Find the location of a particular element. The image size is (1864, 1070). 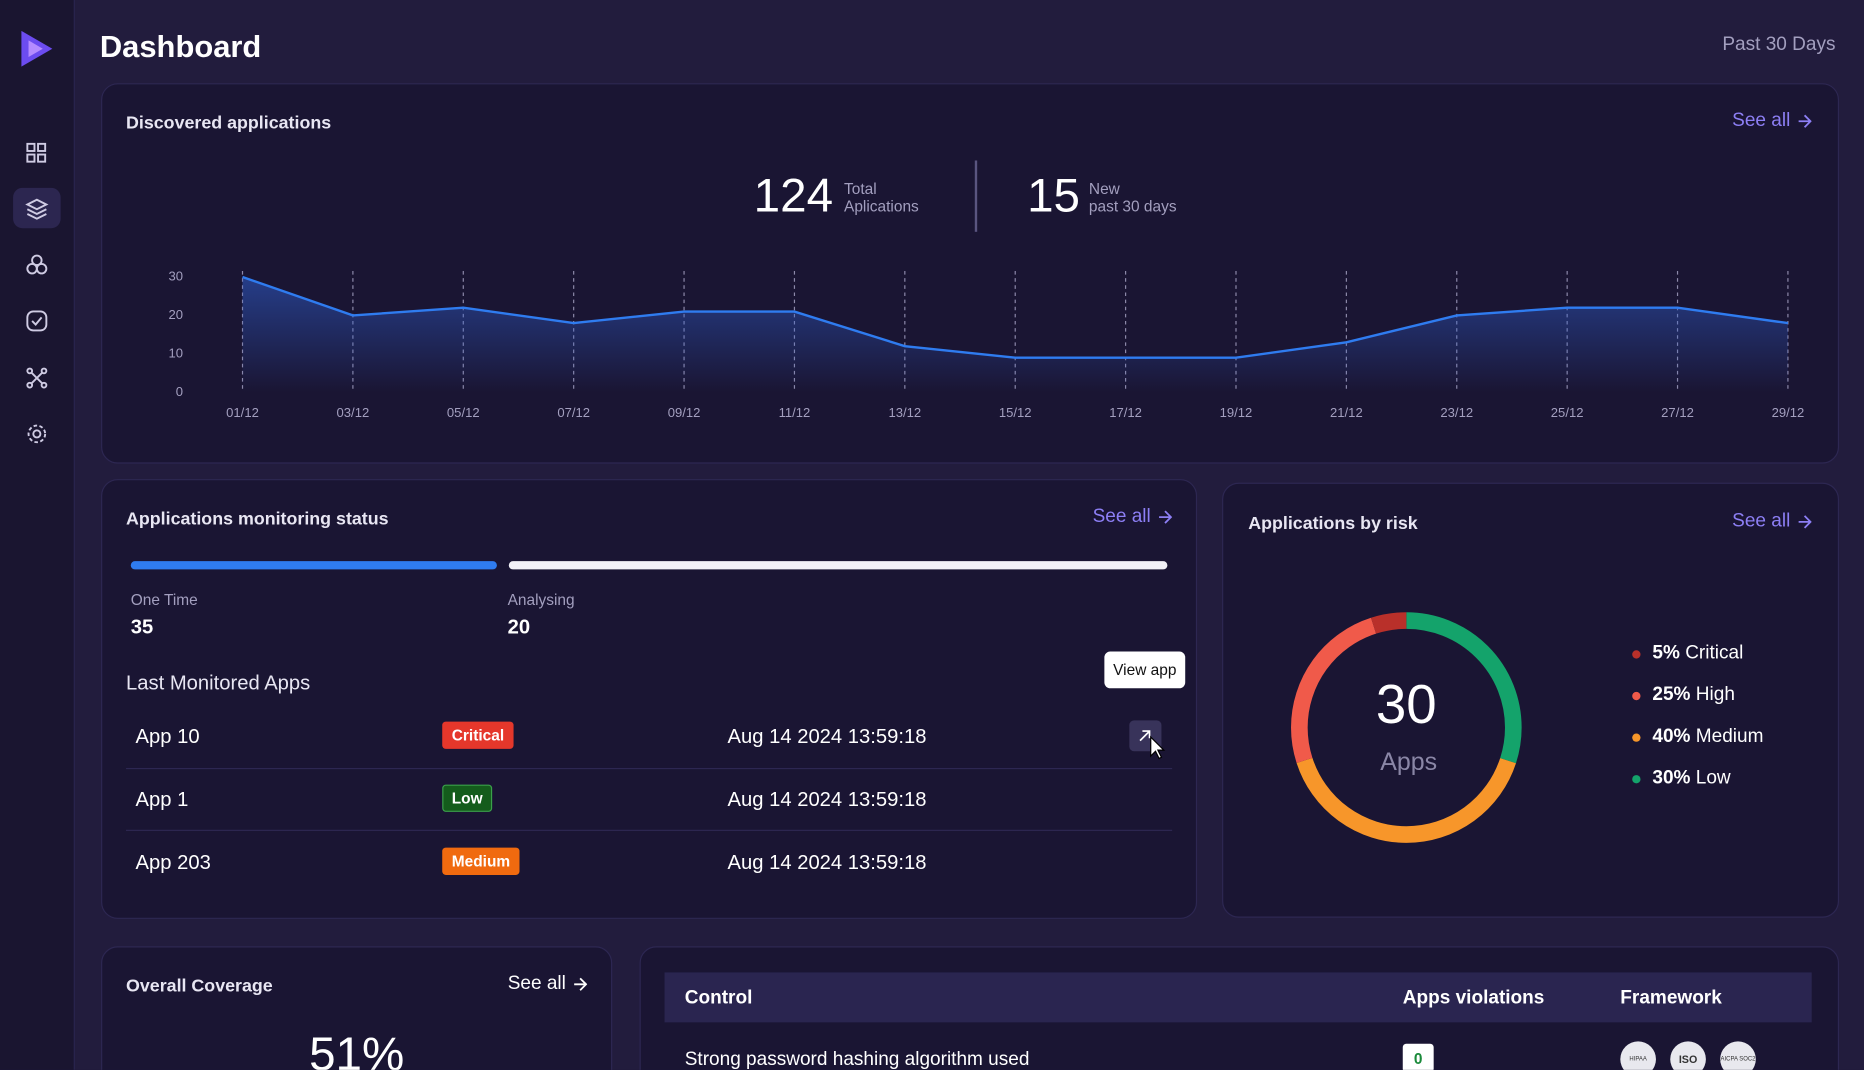

total-label: Total Aplications is located at coordinates (881, 198).